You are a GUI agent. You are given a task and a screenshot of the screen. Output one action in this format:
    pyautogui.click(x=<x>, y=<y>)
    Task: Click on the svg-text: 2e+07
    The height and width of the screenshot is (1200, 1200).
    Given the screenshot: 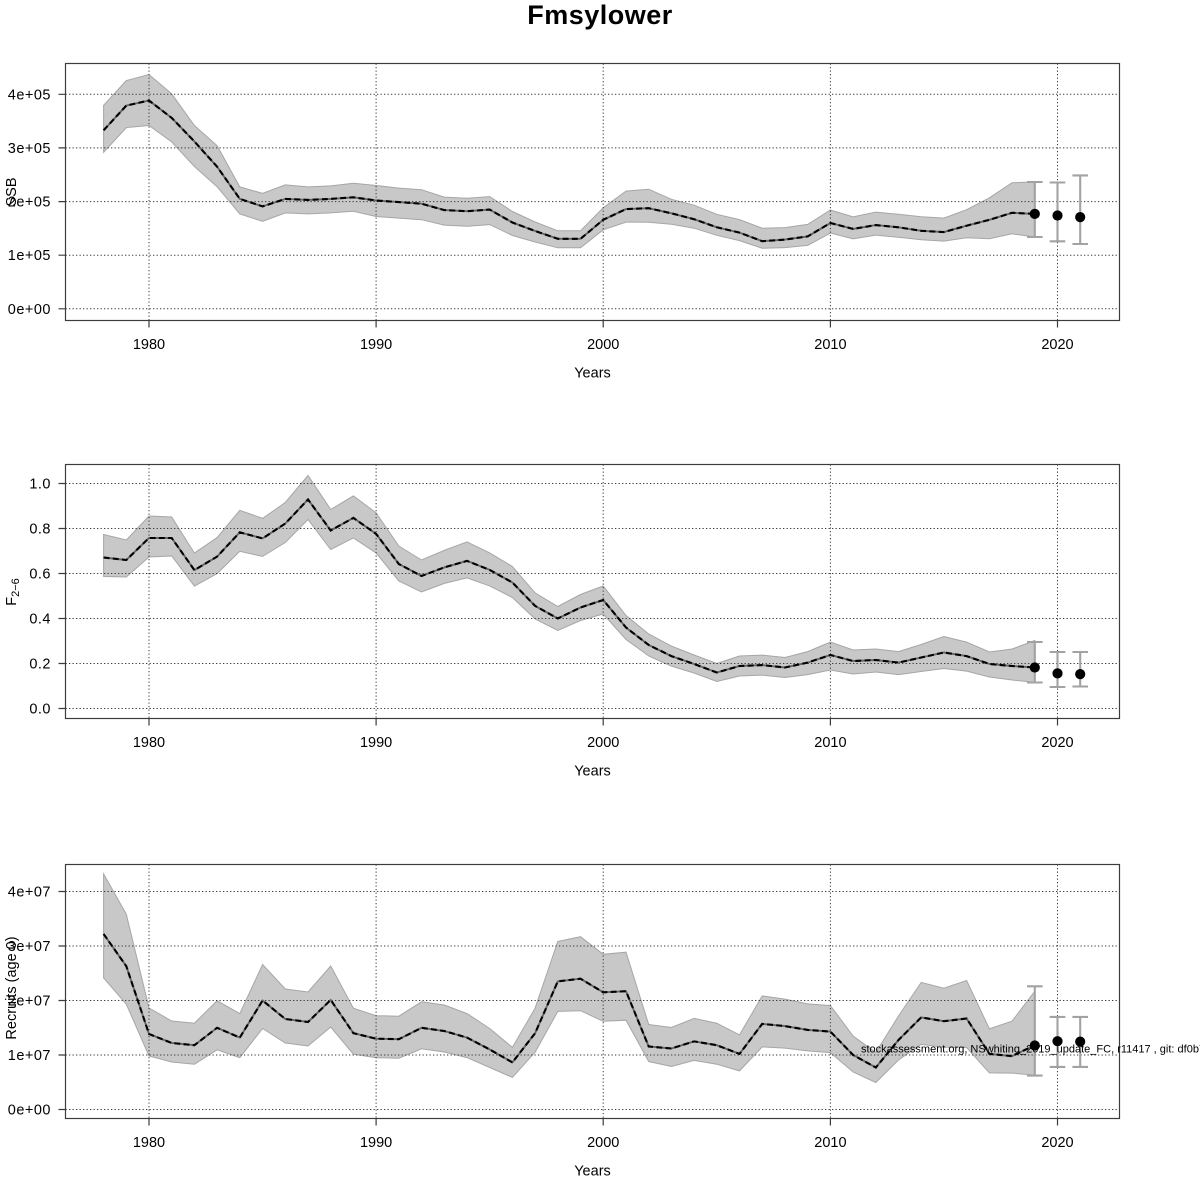 What is the action you would take?
    pyautogui.click(x=29, y=1002)
    